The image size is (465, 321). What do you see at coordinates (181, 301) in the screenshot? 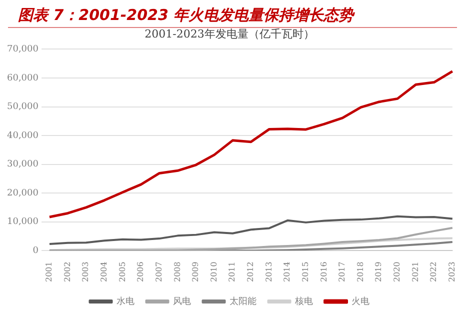
I see `legend-label: 风电` at bounding box center [181, 301].